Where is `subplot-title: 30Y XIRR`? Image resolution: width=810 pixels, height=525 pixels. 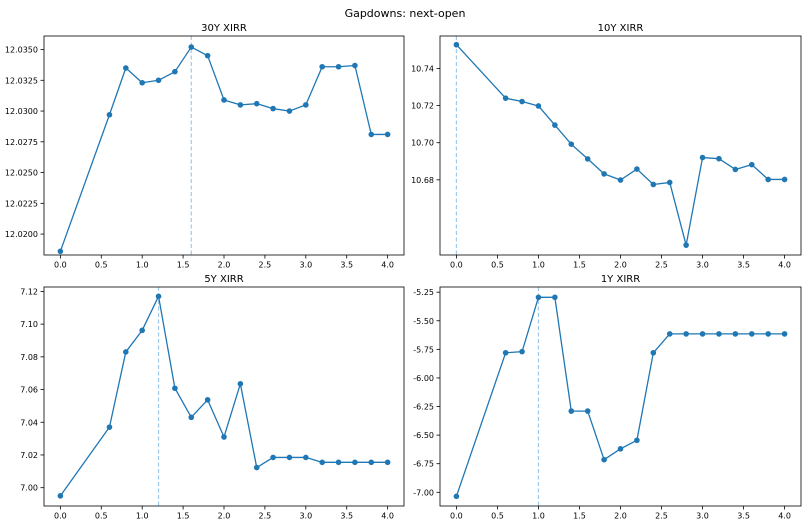 subplot-title: 30Y XIRR is located at coordinates (224, 28).